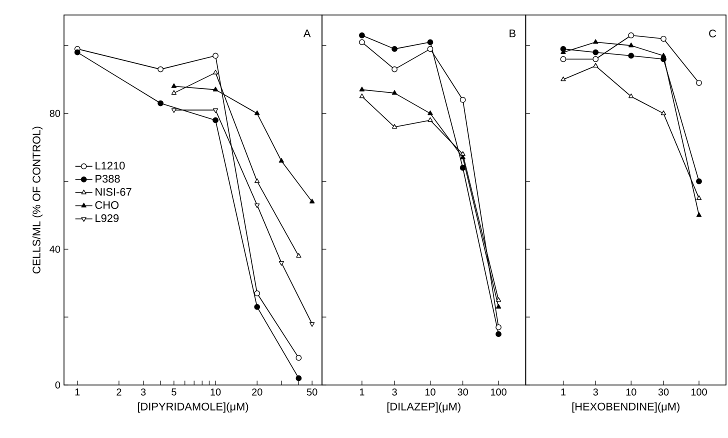 Image resolution: width=728 pixels, height=438 pixels. What do you see at coordinates (57, 385) in the screenshot?
I see `y-tick-label: 0` at bounding box center [57, 385].